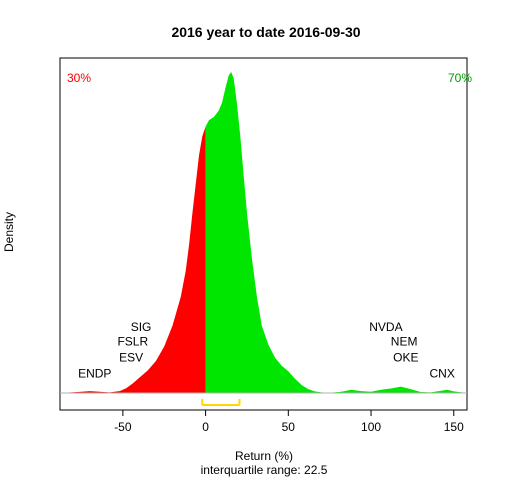 Image resolution: width=512 pixels, height=480 pixels. Describe the element at coordinates (404, 342) in the screenshot. I see `ticker-label: NEM` at that location.